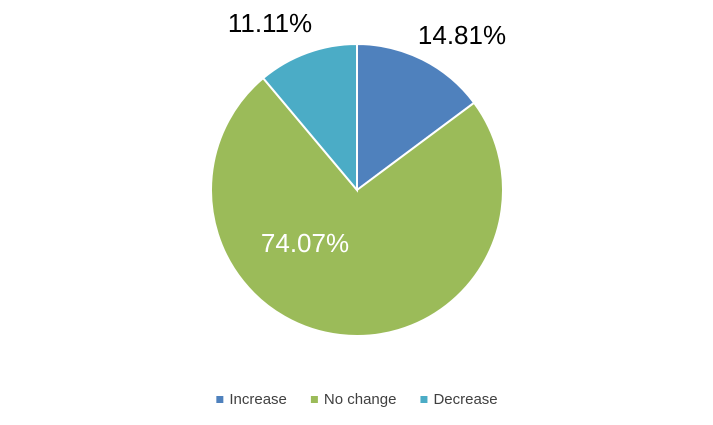  I want to click on data-label: 11.11%, so click(270, 23).